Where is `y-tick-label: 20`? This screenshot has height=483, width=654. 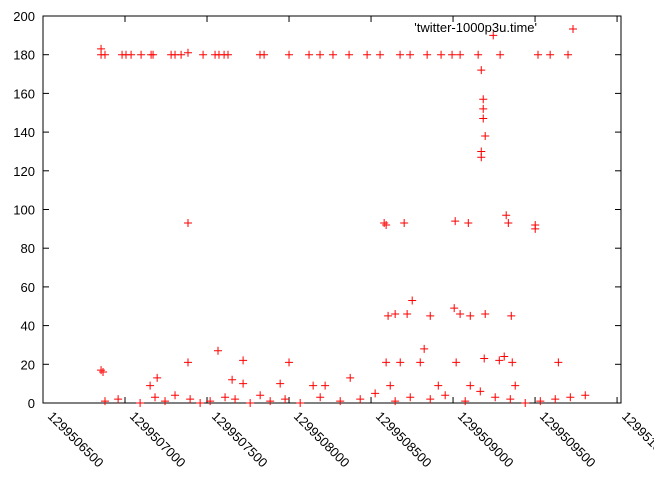
y-tick-label: 20 is located at coordinates (28, 364).